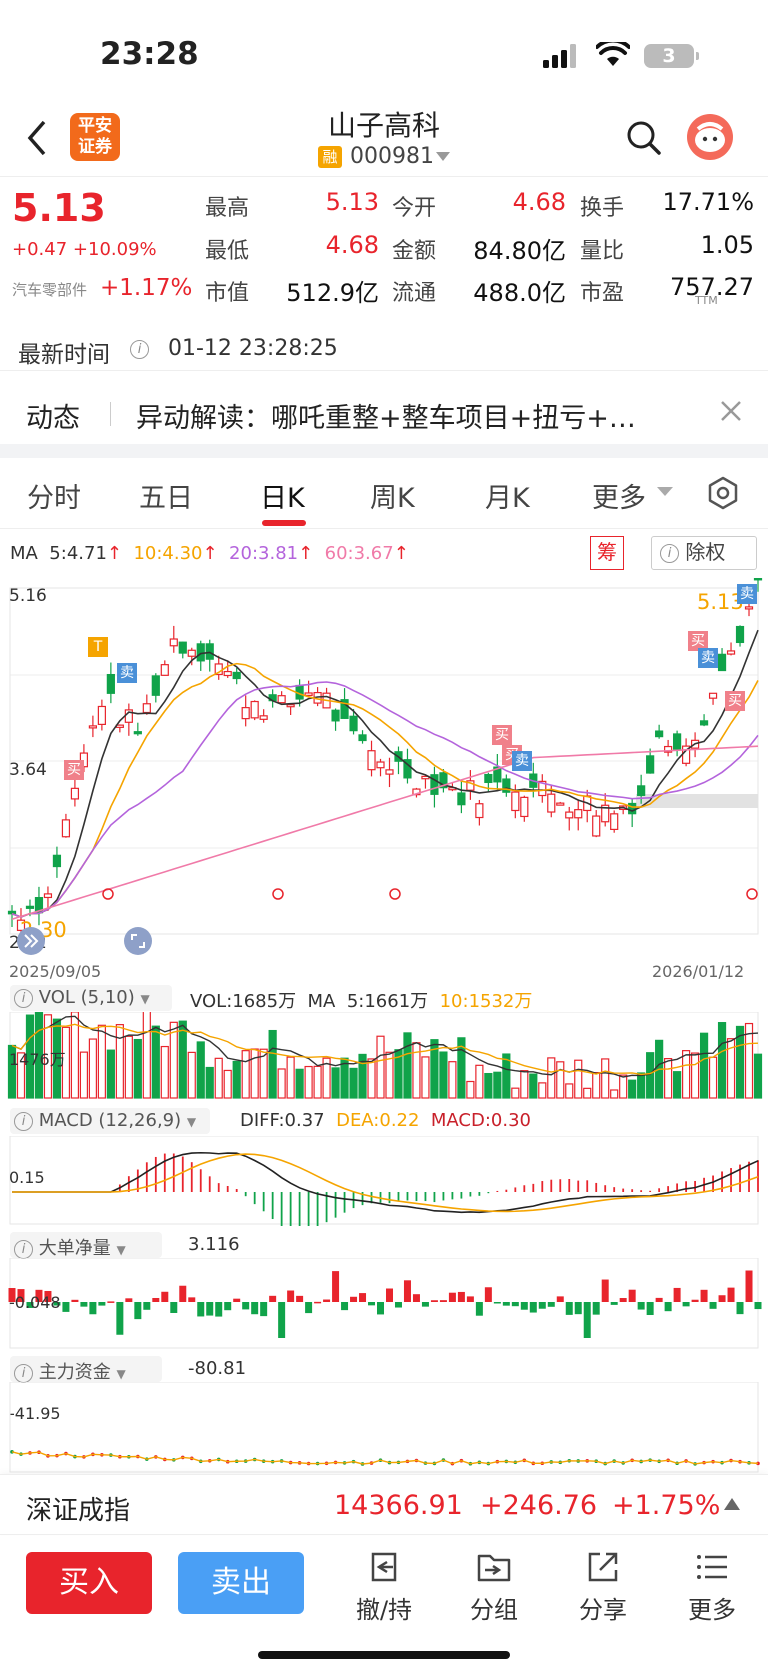 This screenshot has height=1669, width=768. Describe the element at coordinates (732, 1504) in the screenshot. I see `chevron-up-icon` at that location.